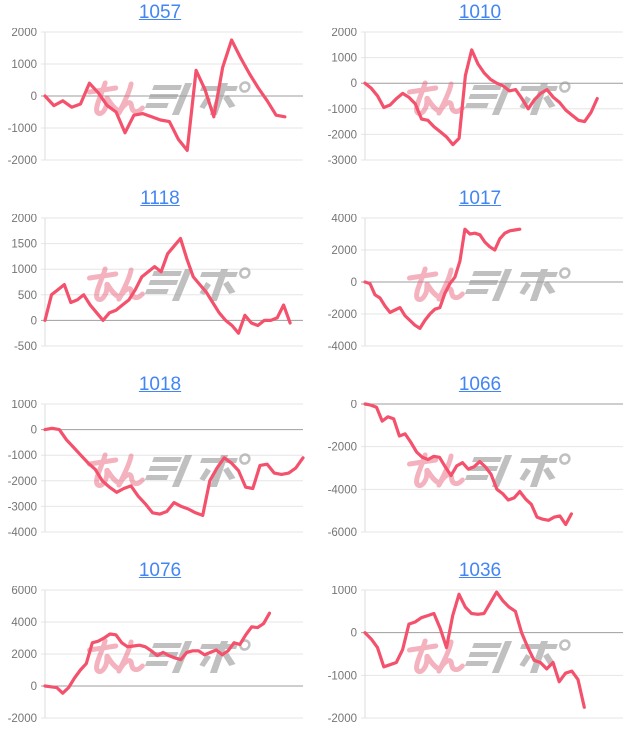 The width and height of the screenshot is (640, 745). I want to click on chart-title-row: 1057, so click(160, 14).